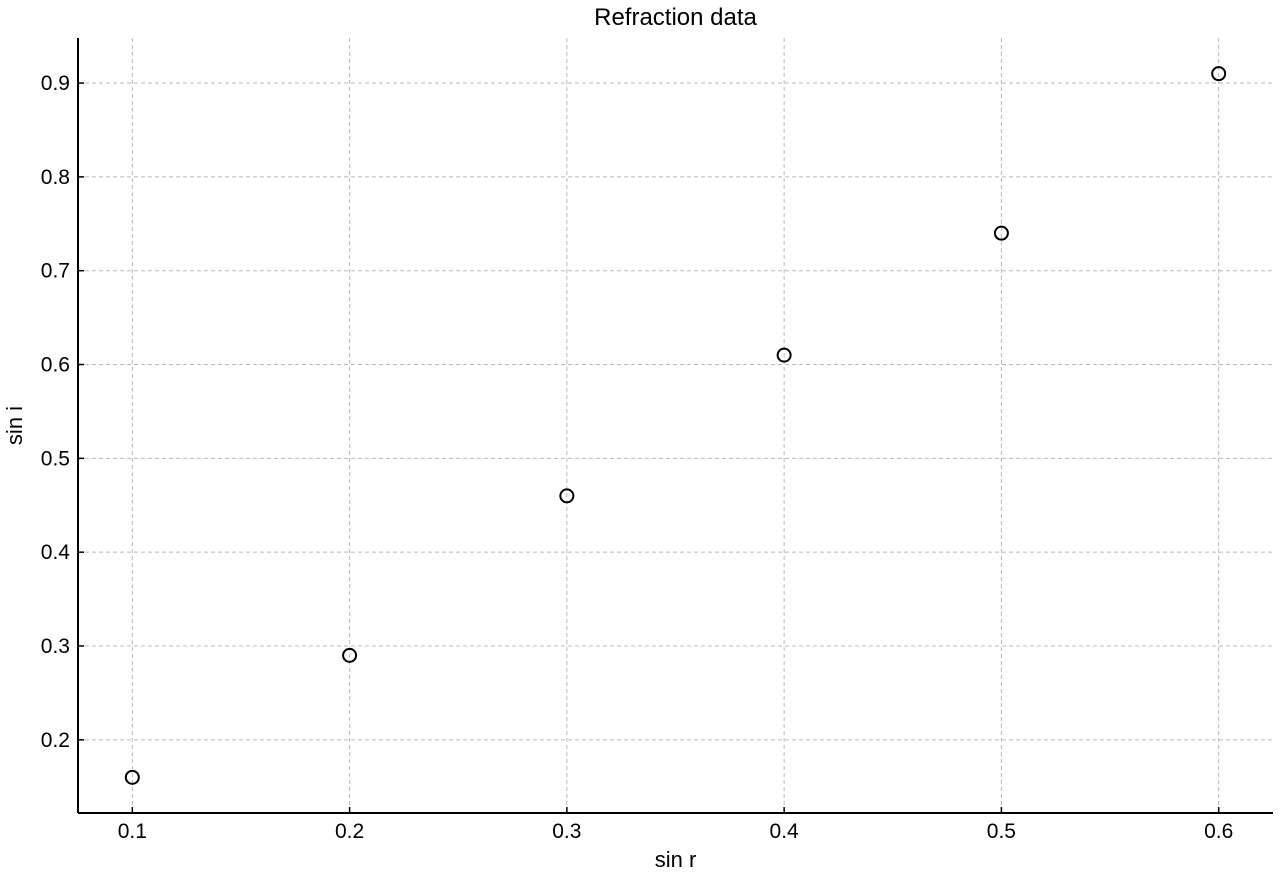 This screenshot has height=880, width=1280. I want to click on x-tick-labels: 0.1 0.2 0.3 0.4 0.5 0.6, so click(676, 831).